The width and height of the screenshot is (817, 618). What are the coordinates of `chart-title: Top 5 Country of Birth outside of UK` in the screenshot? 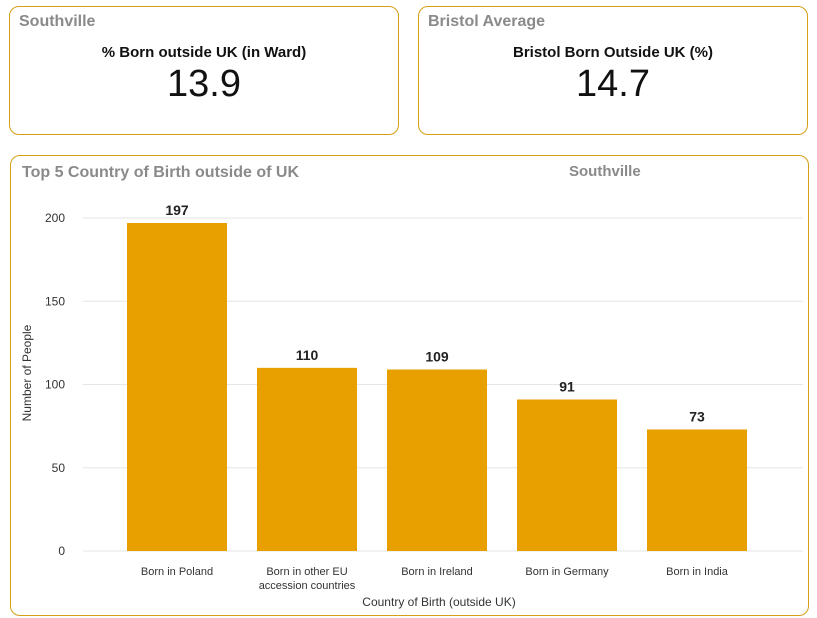 It's located at (161, 172).